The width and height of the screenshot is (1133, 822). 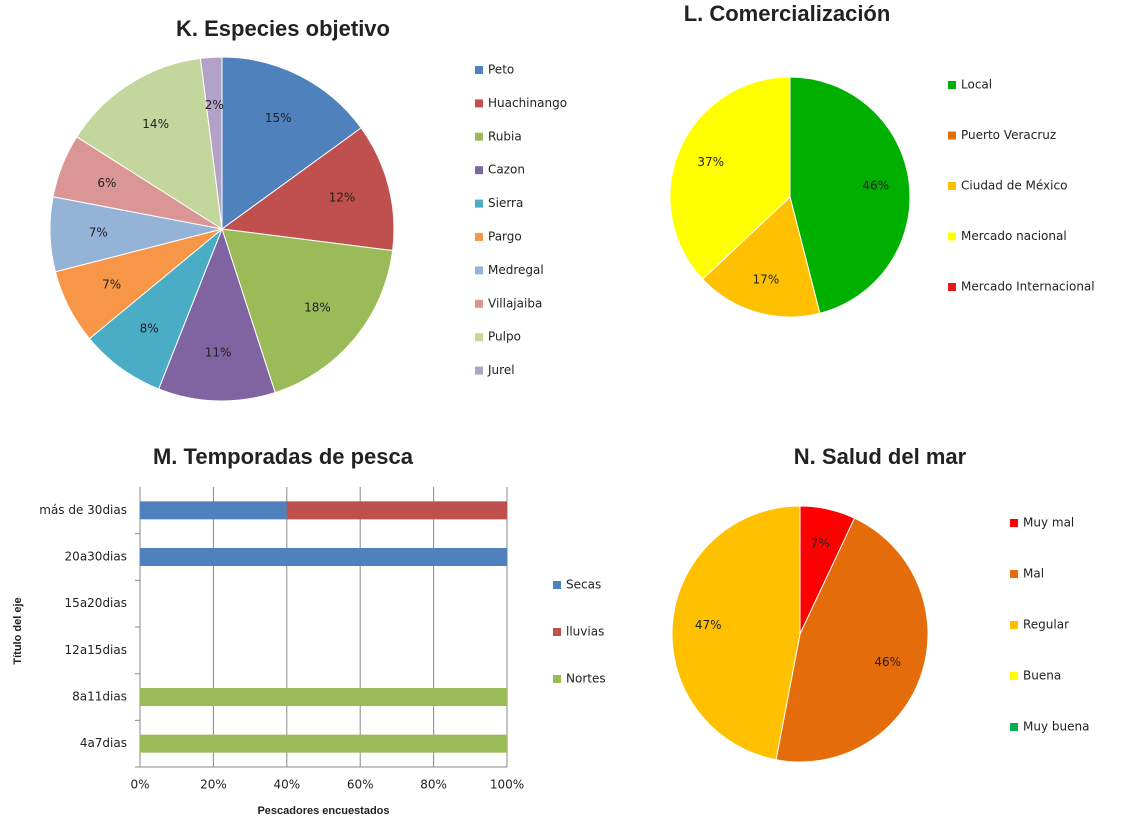 What do you see at coordinates (880, 456) in the screenshot?
I see `chart-title: N. Salud del mar` at bounding box center [880, 456].